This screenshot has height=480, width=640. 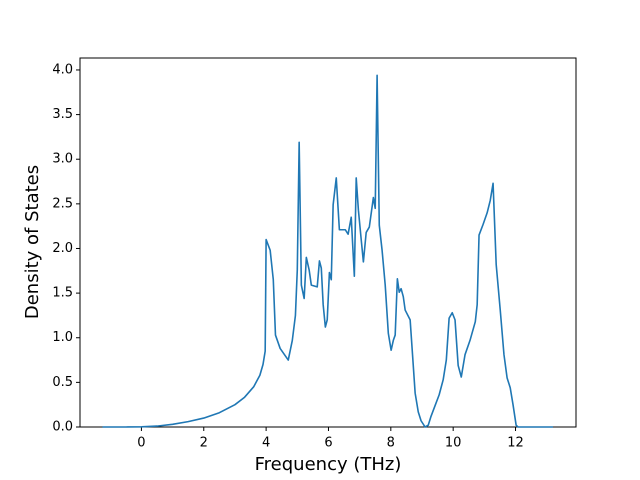 I want to click on x-tick-label: 8, so click(x=391, y=443).